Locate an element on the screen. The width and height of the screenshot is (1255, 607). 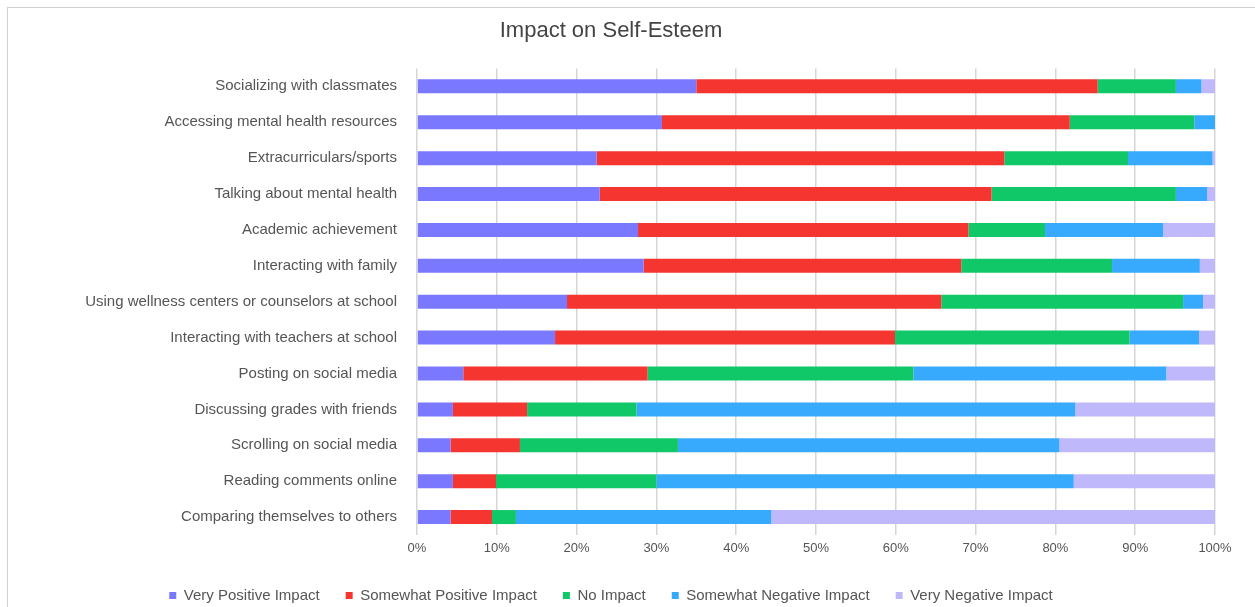
legend-label: No Impact is located at coordinates (612, 594).